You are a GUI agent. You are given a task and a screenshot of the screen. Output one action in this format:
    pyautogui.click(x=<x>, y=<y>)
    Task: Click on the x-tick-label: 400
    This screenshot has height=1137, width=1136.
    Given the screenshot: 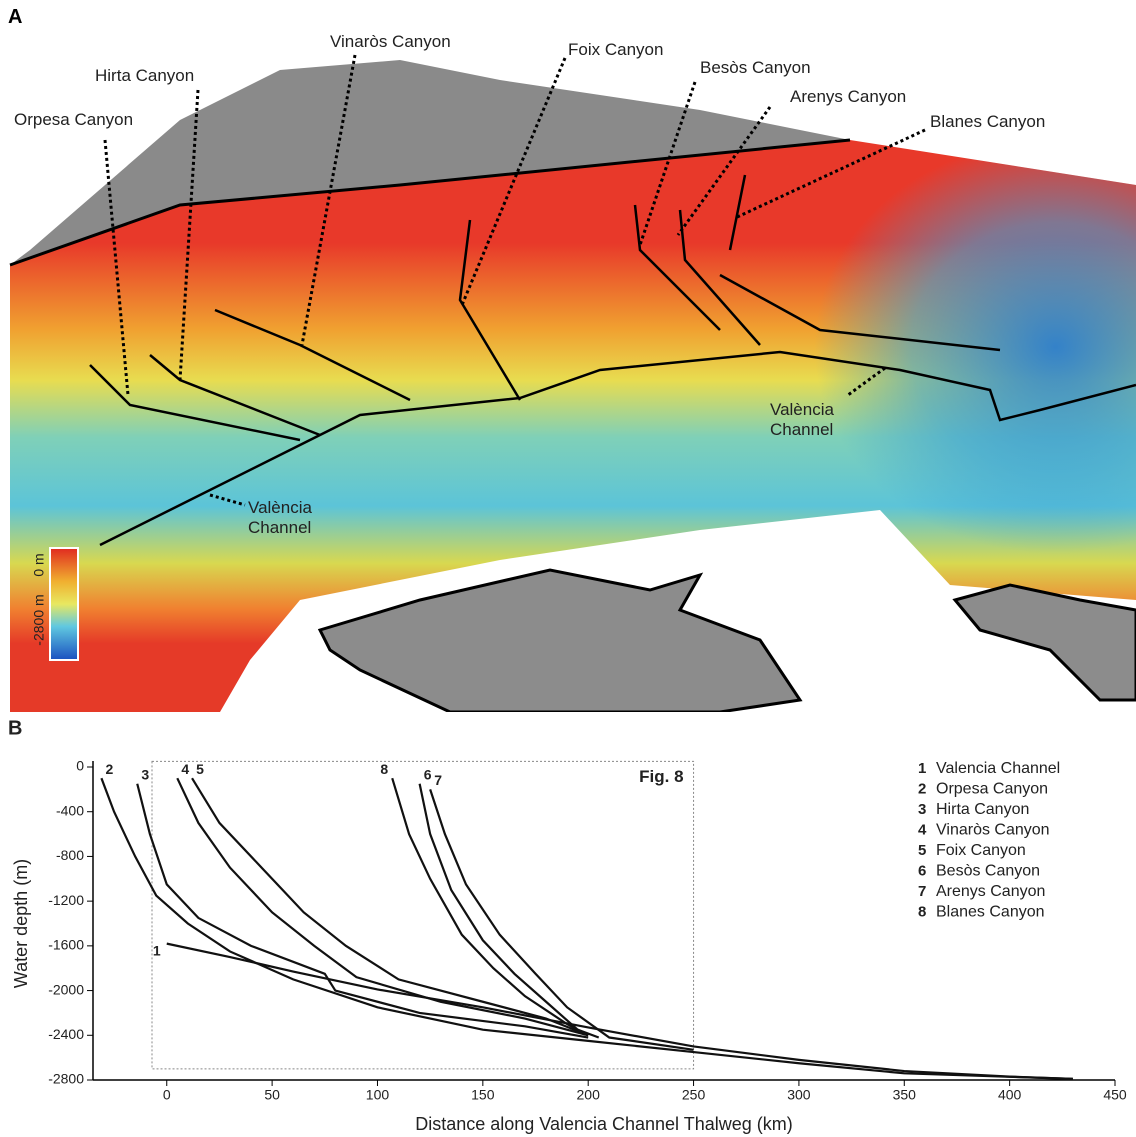 What is the action you would take?
    pyautogui.click(x=1010, y=1095)
    